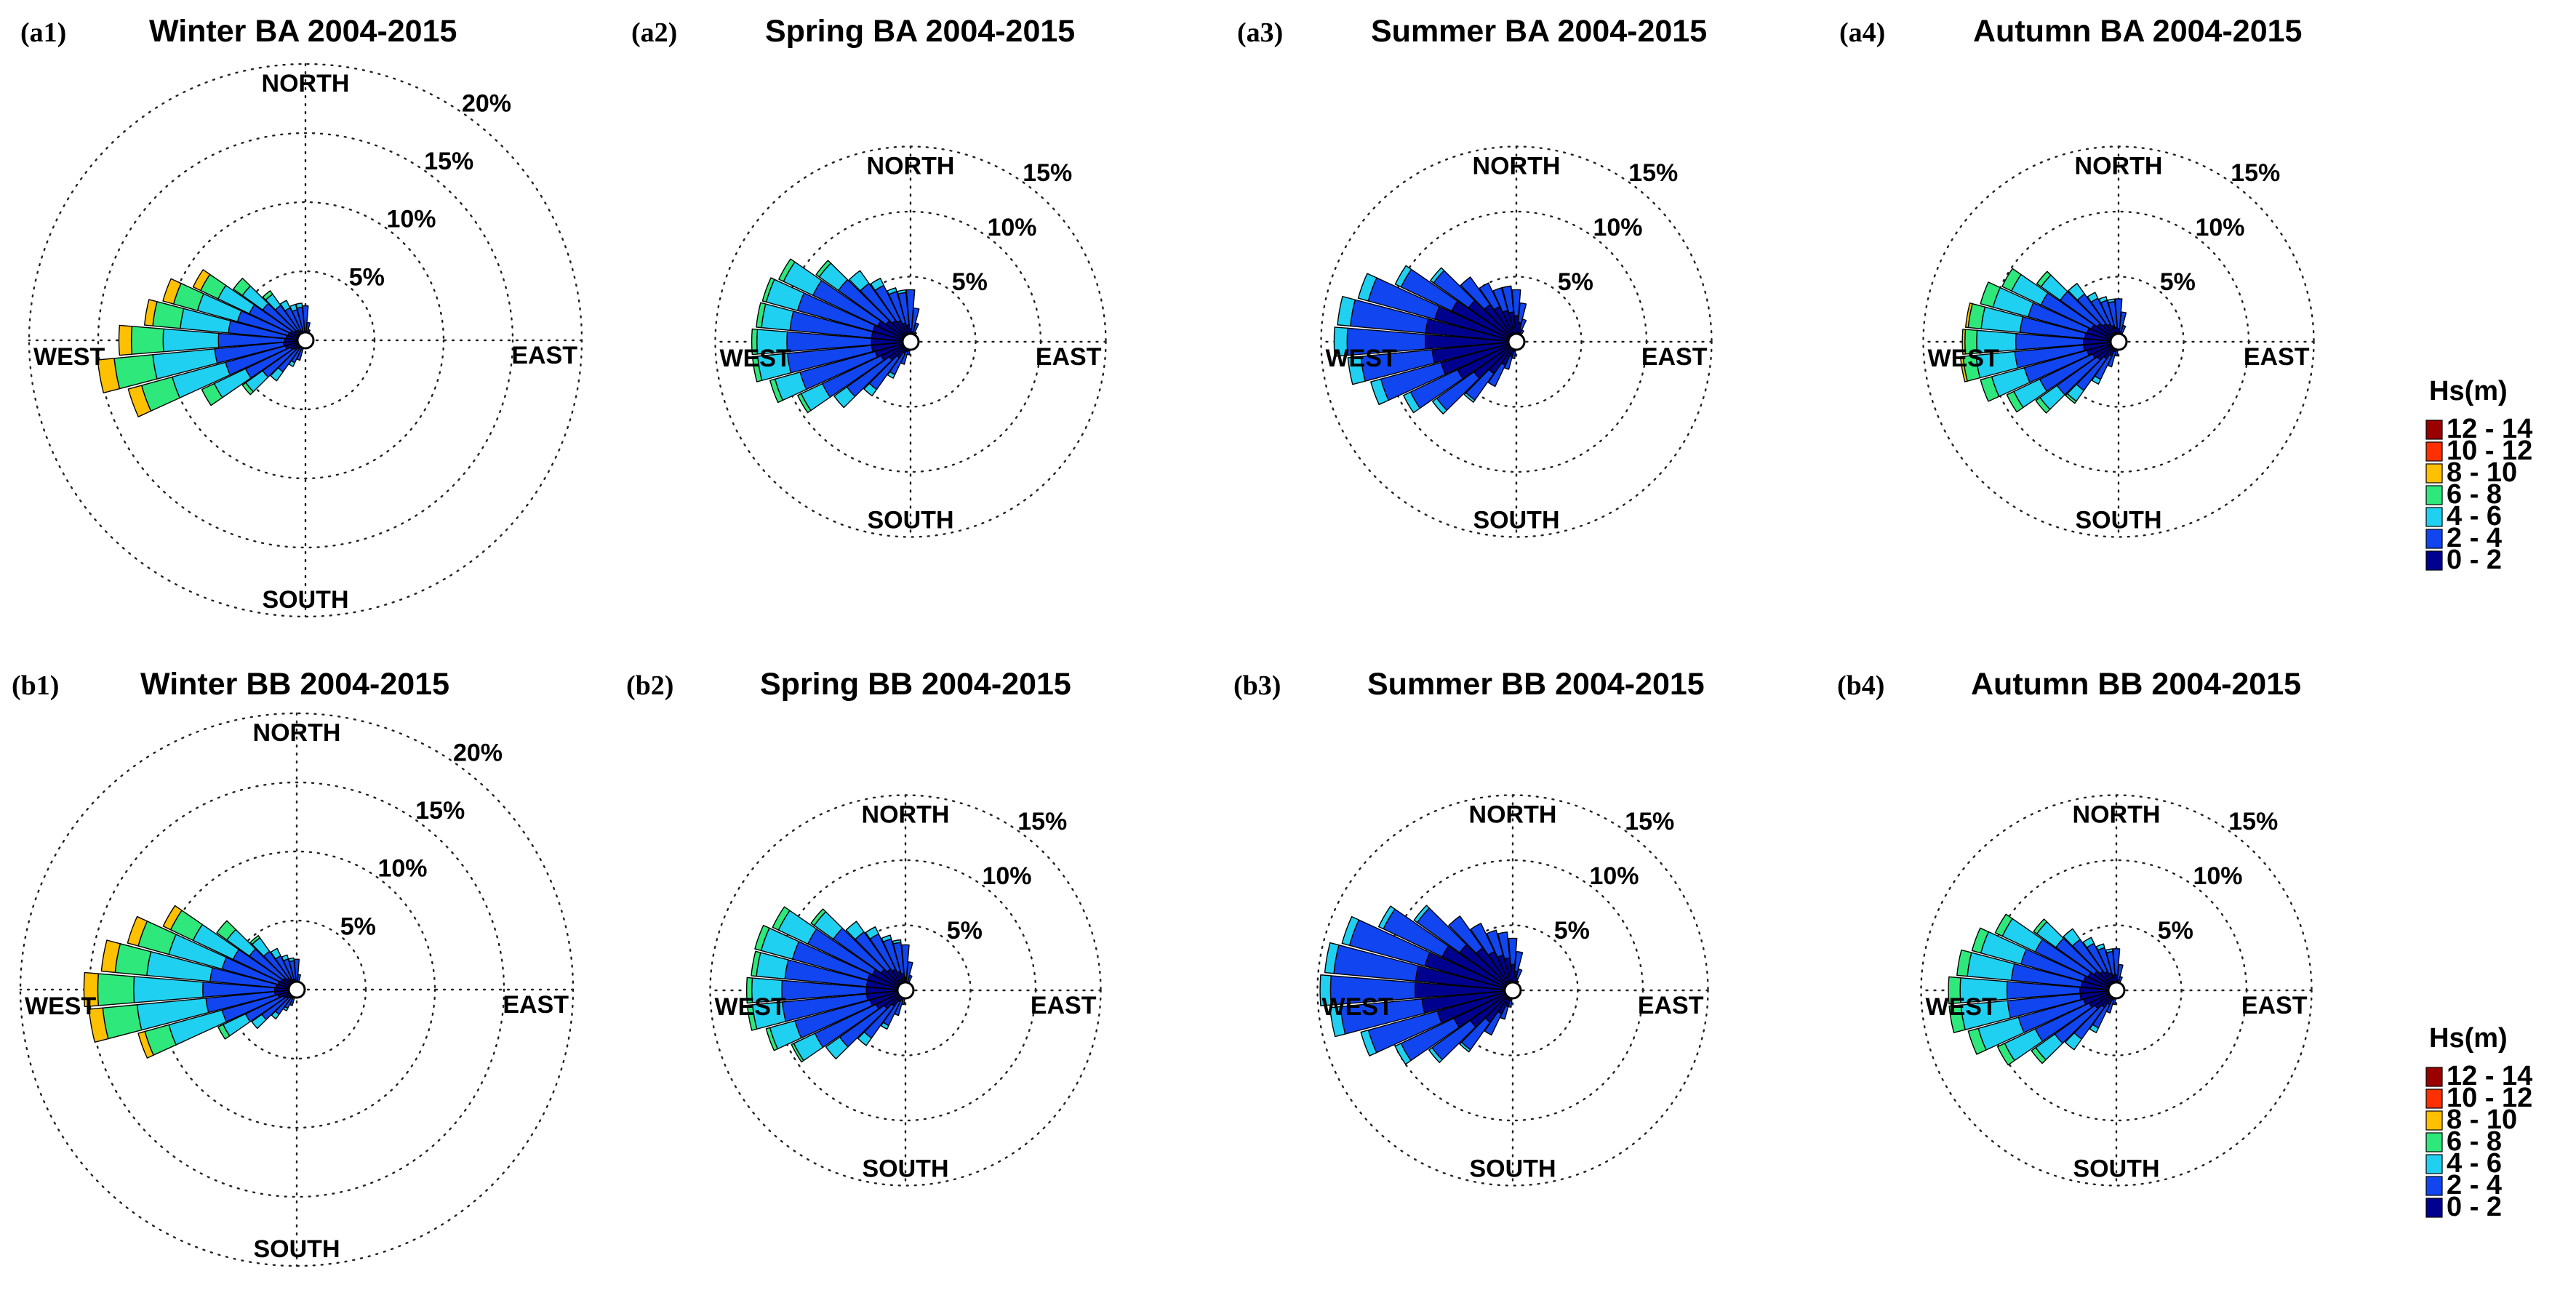  I want to click on legend-entry-6-8: 6 - 8, so click(2474, 1141).